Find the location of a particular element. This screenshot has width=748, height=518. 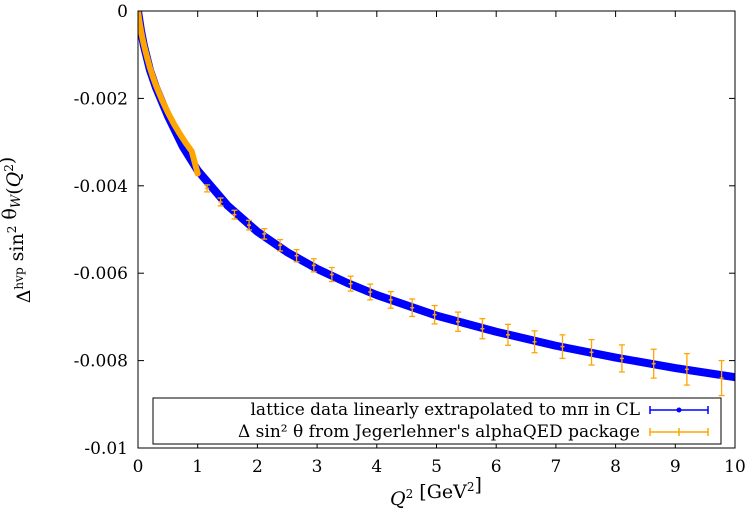

y-tick-label: -0.004 is located at coordinates (101, 187).